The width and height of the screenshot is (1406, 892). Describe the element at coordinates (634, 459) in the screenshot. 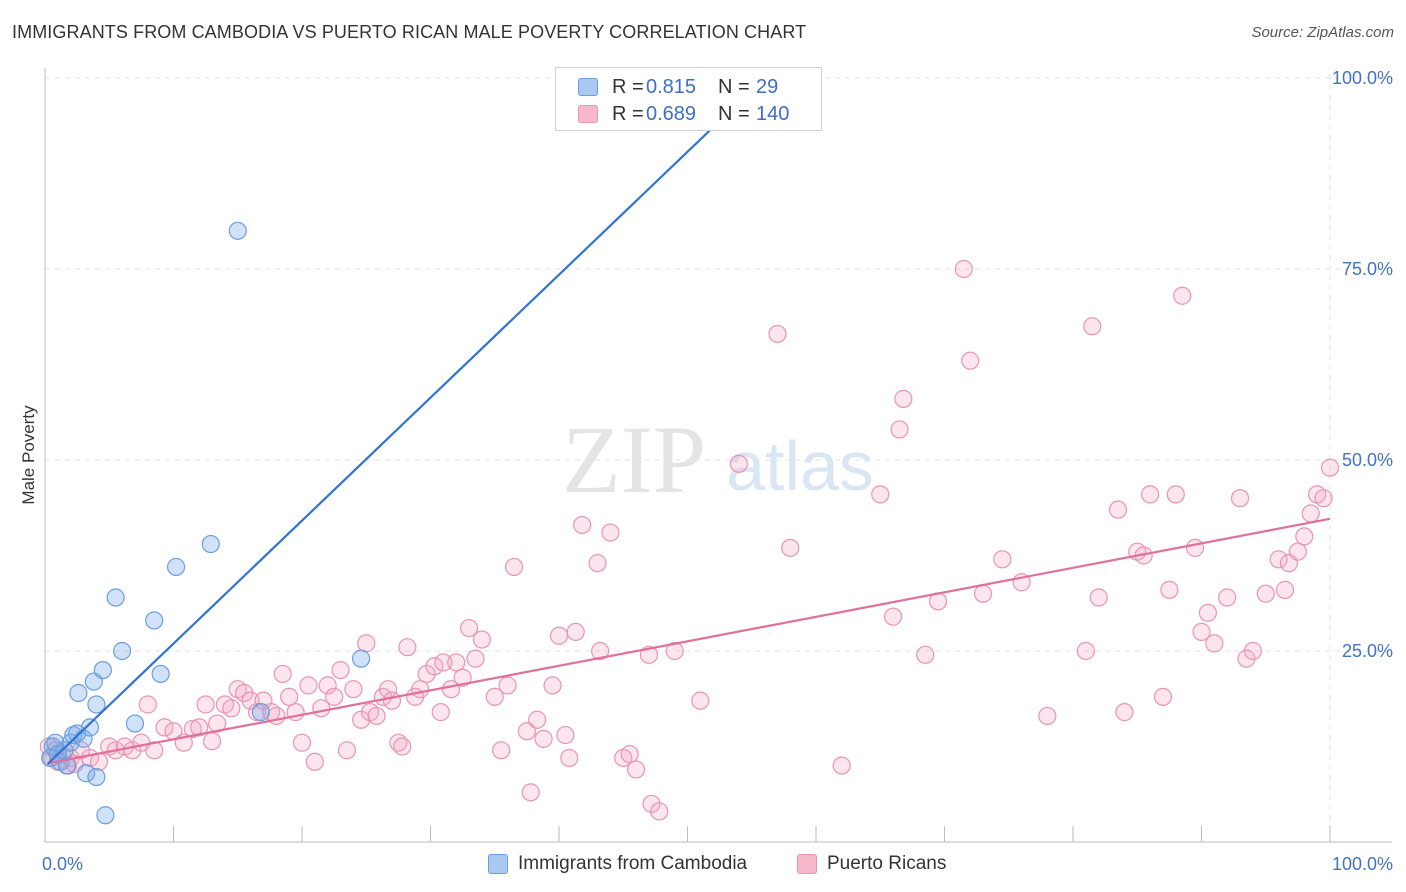

I see `watermark-zip: ZIP` at that location.